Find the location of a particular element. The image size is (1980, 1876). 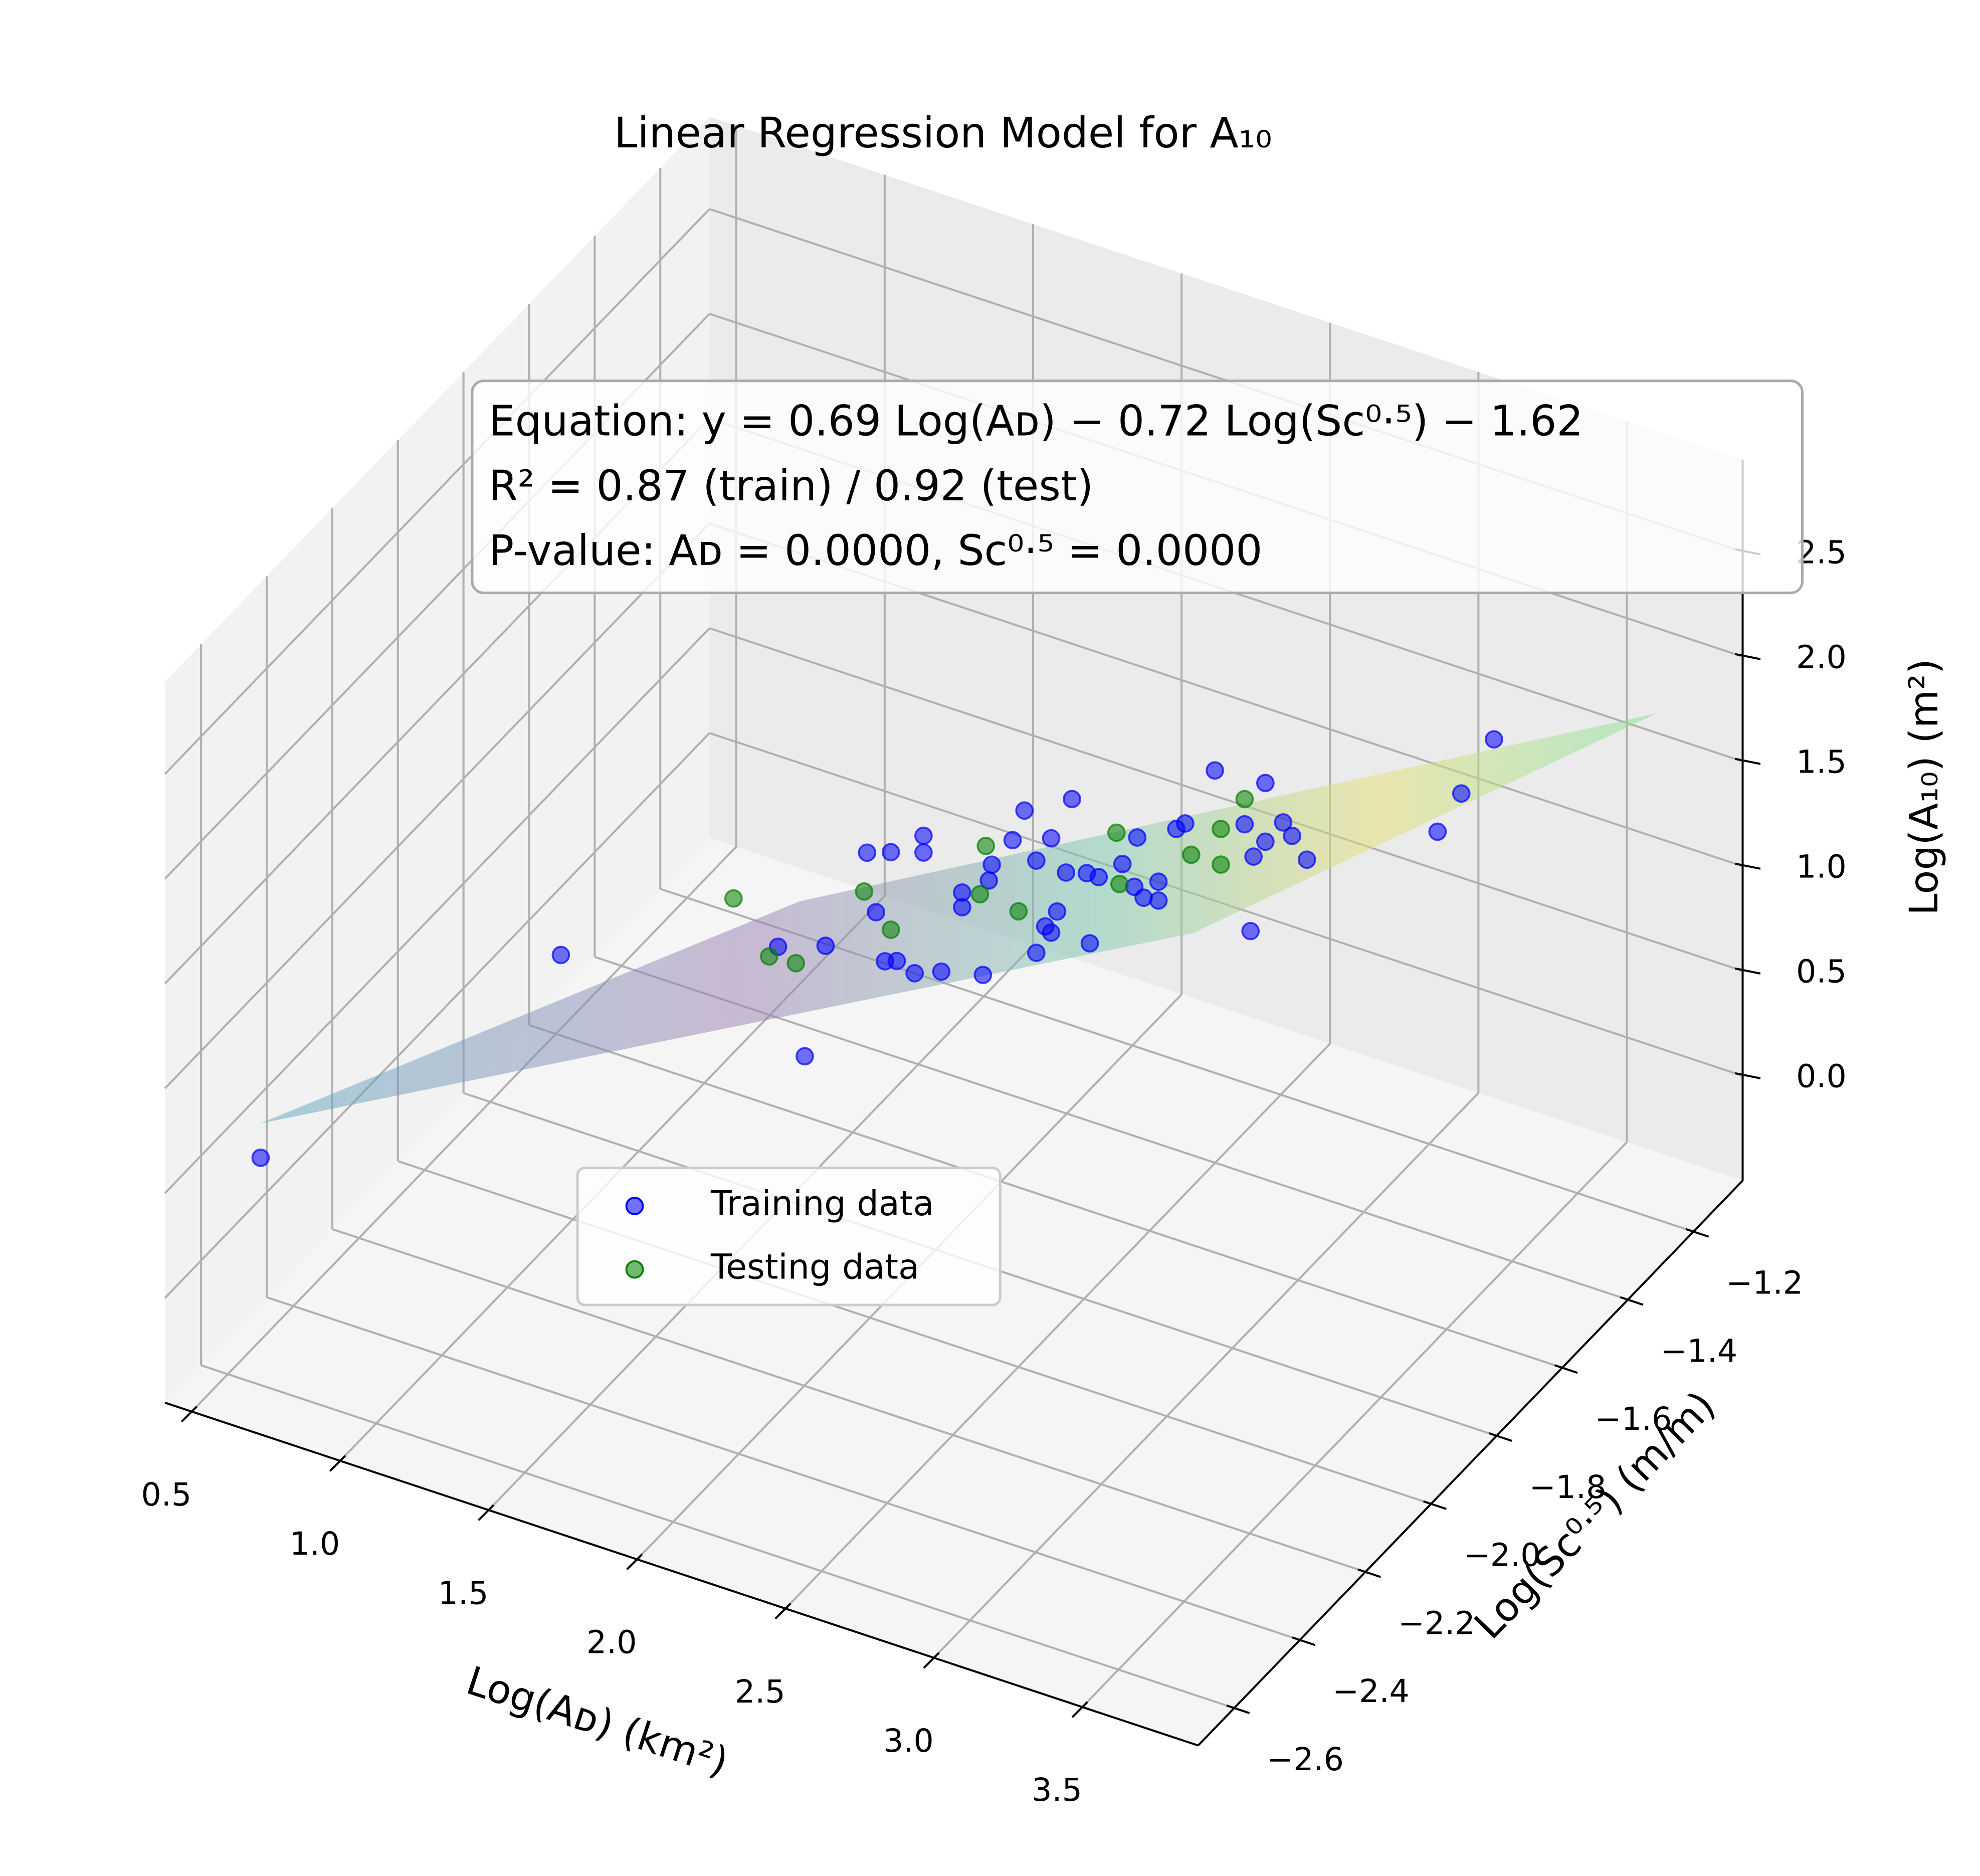

data-points is located at coordinates (877, 949).